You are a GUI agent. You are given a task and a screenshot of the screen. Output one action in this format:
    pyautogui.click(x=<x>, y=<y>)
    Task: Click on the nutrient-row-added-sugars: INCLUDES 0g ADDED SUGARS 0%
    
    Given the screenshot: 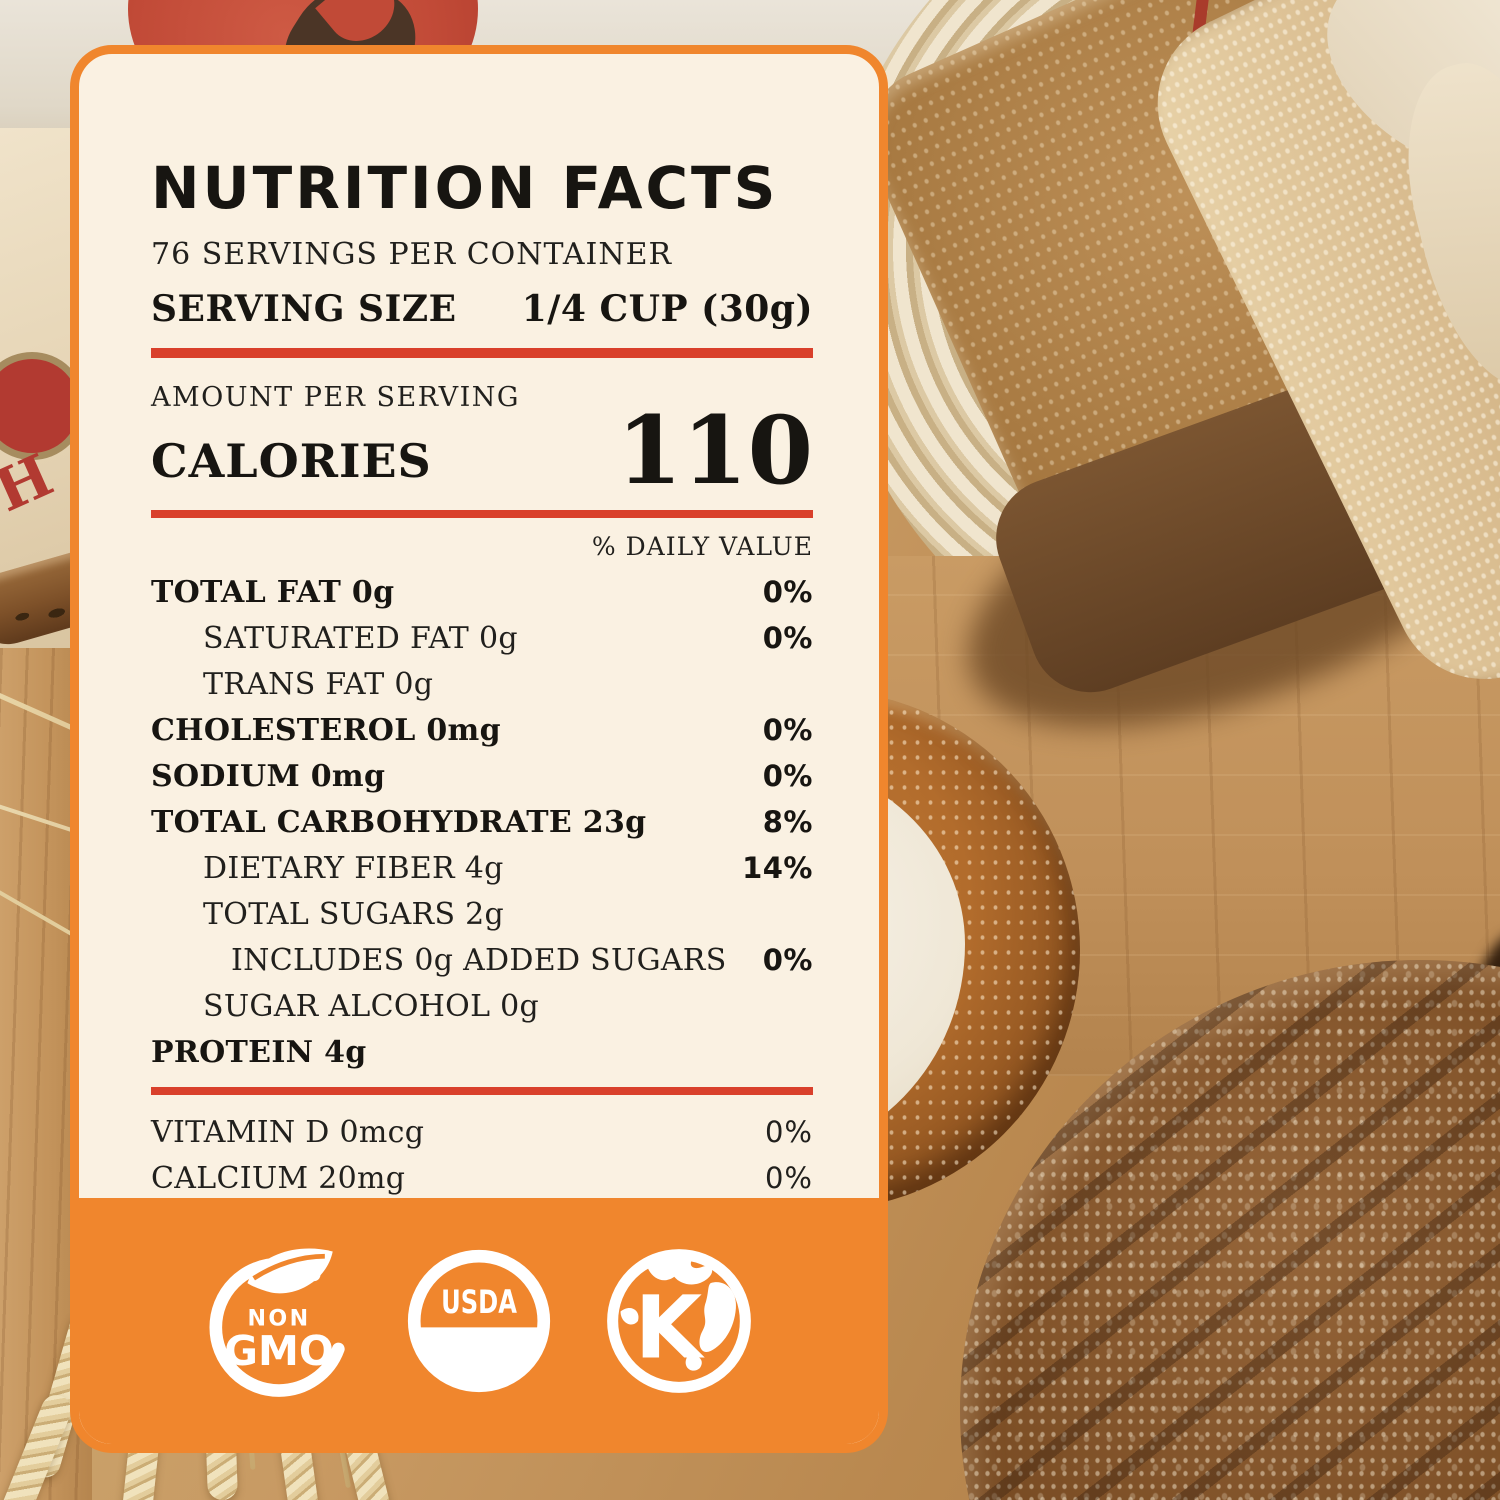 What is the action you would take?
    pyautogui.click(x=482, y=960)
    